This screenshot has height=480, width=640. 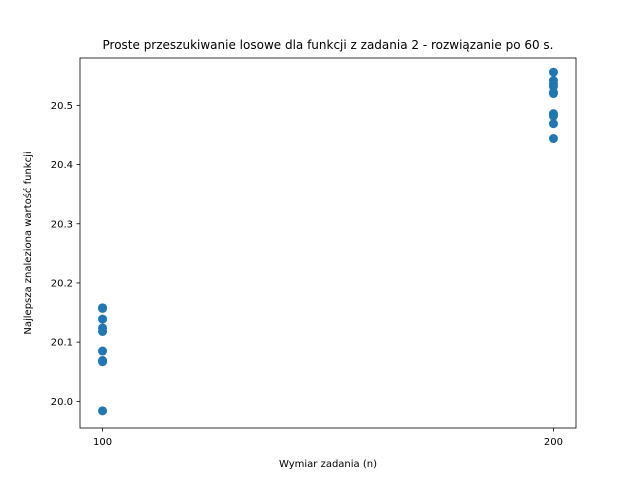 What do you see at coordinates (553, 442) in the screenshot?
I see `x-tick-label: 200` at bounding box center [553, 442].